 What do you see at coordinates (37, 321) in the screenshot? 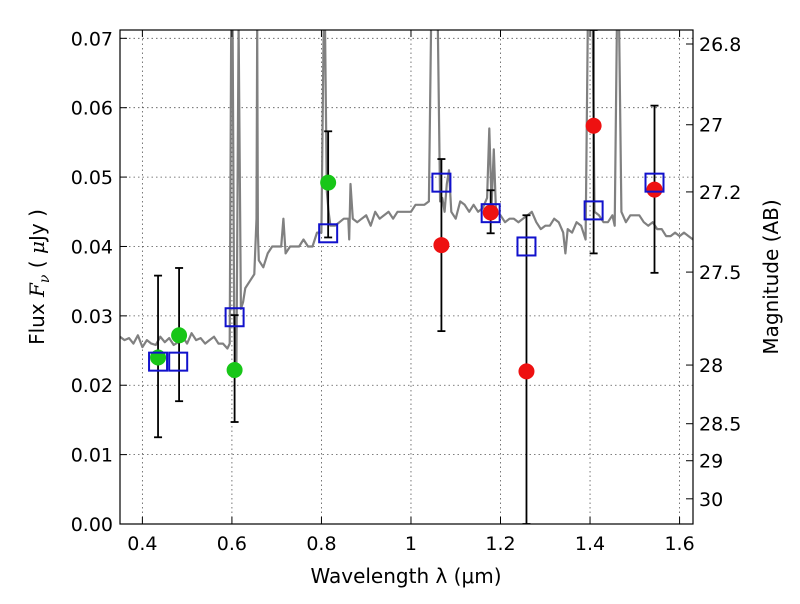
I see `y-title-part: Flux` at bounding box center [37, 321].